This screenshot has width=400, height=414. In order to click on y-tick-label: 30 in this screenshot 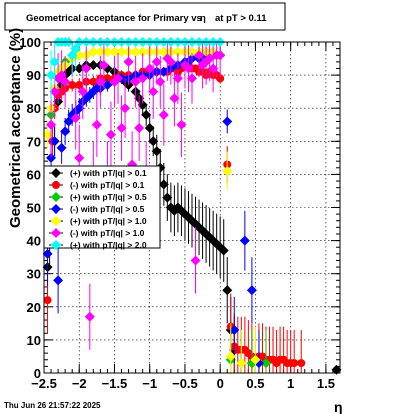, I will do `click(34, 274)`.